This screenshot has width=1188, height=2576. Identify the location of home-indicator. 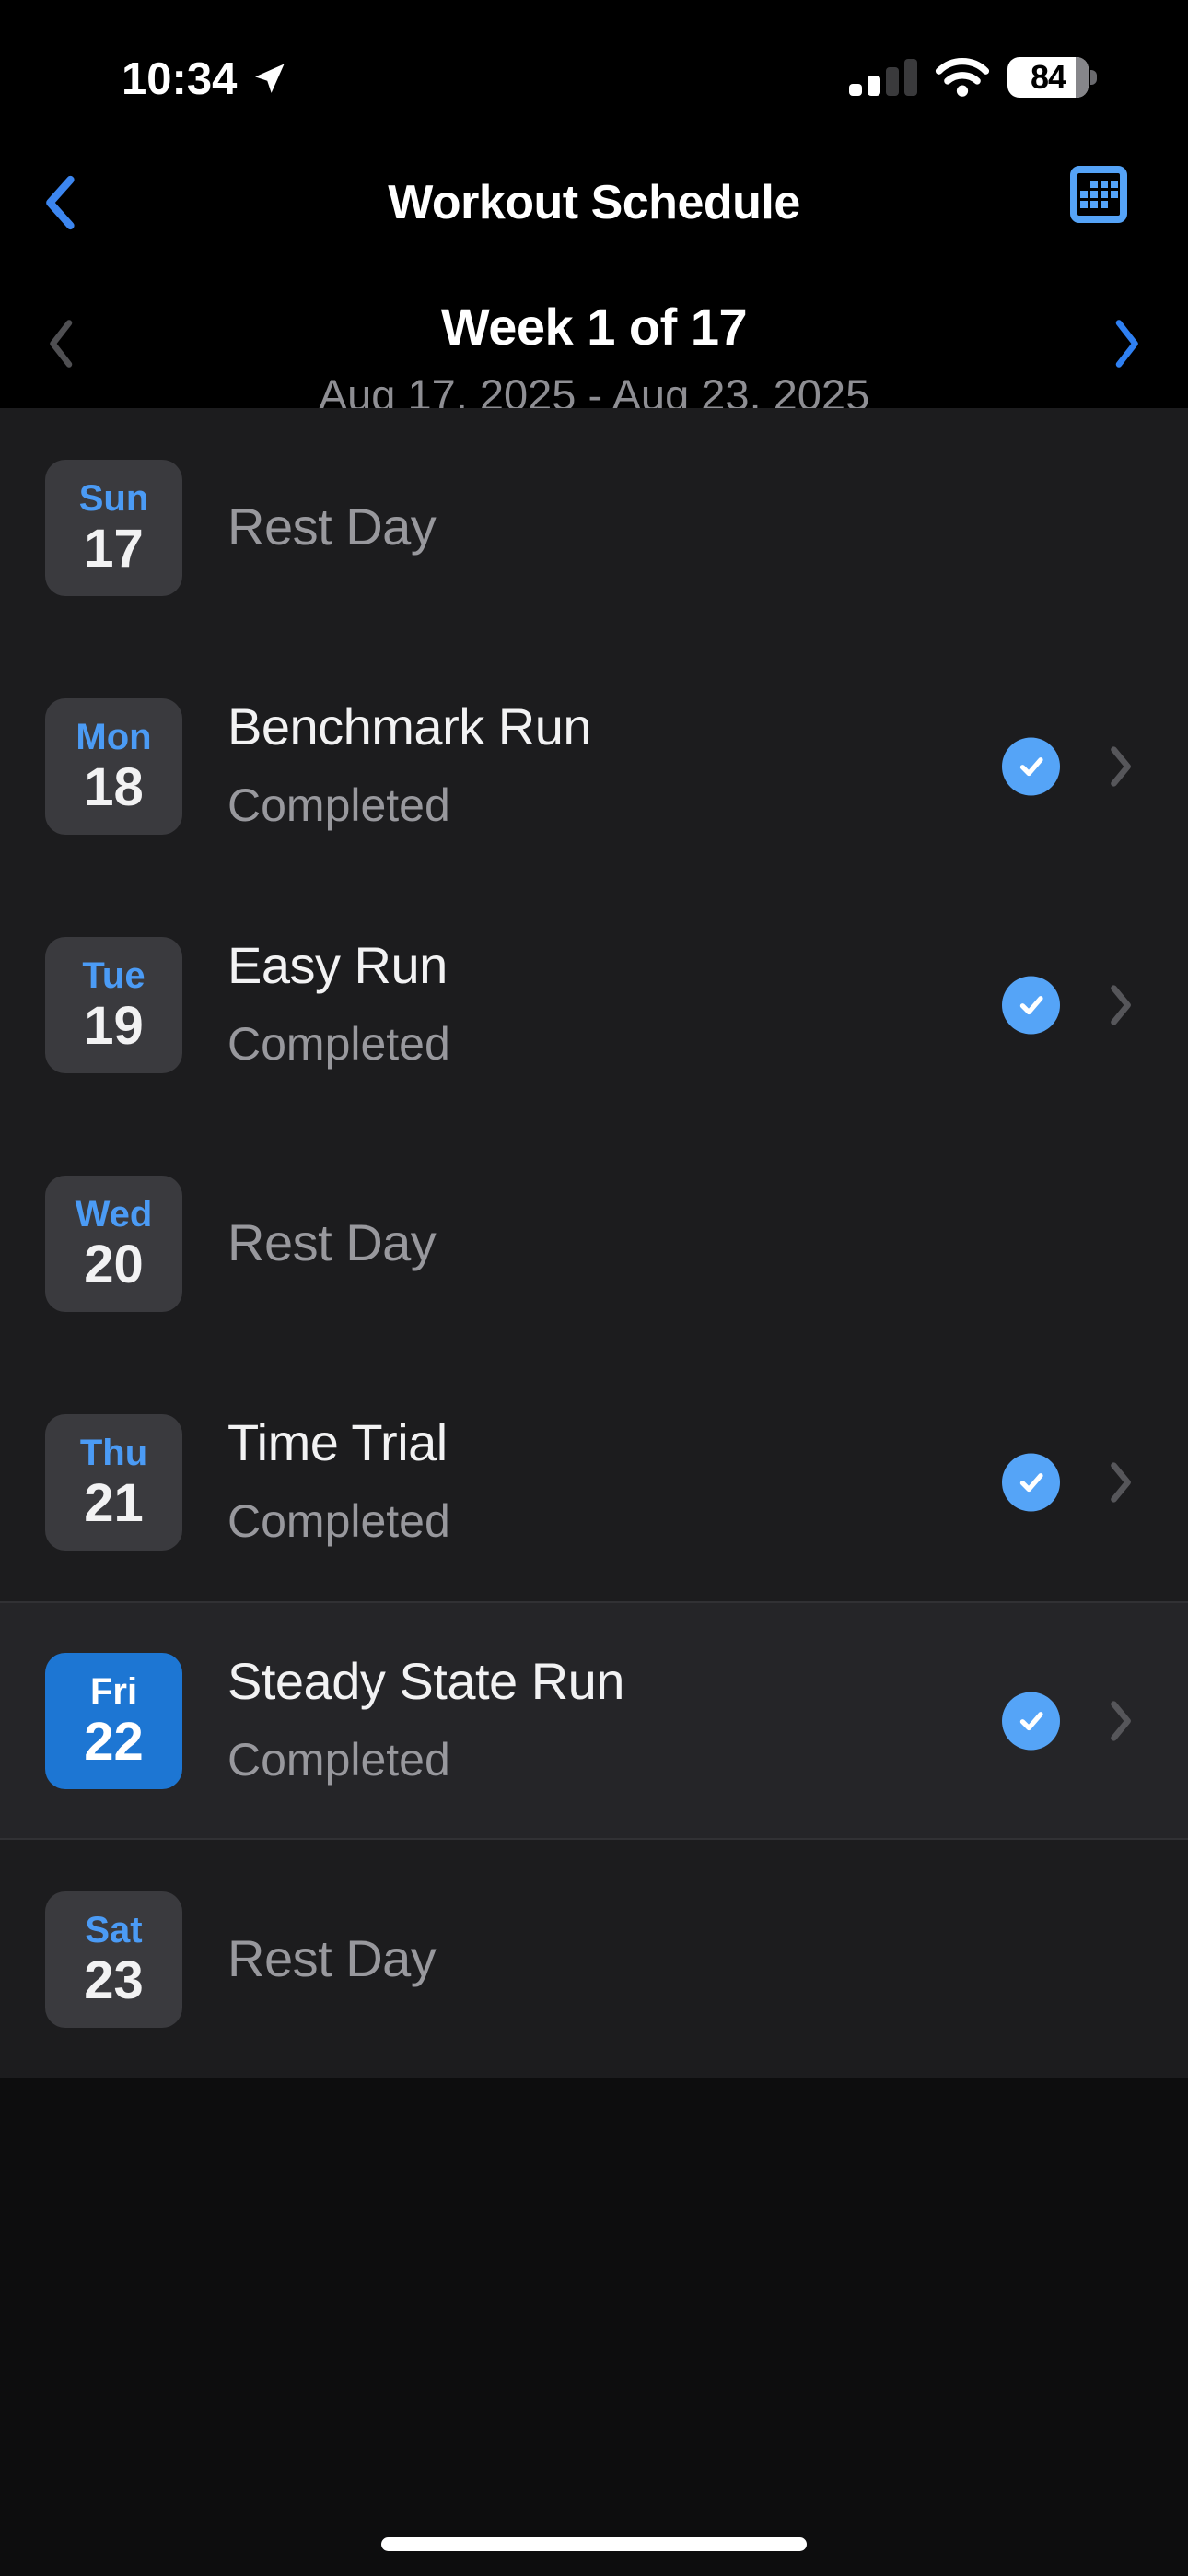
(594, 2544).